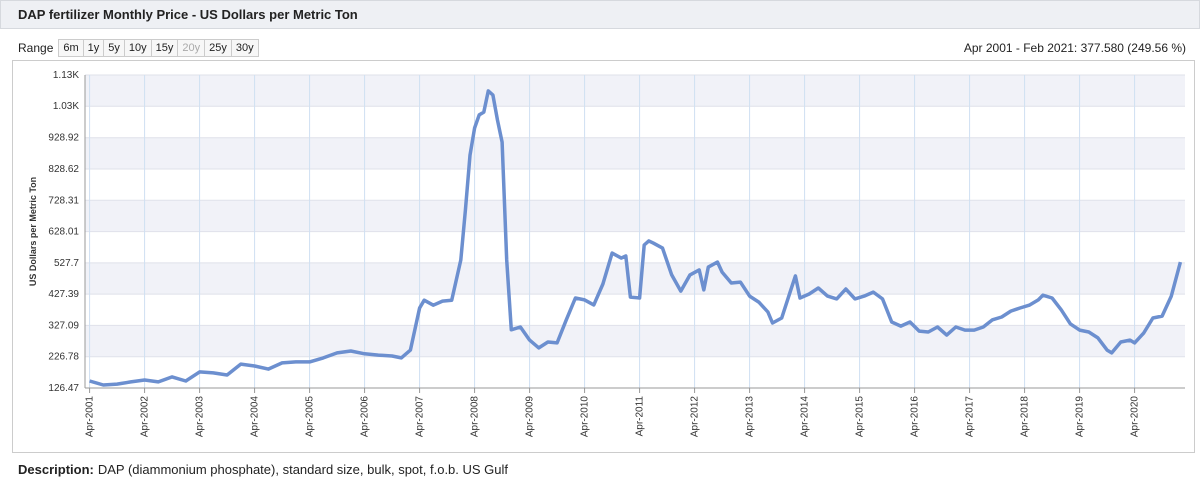 The width and height of the screenshot is (1200, 482). Describe the element at coordinates (1074, 48) in the screenshot. I see `summary: Apr 2001 - Feb 2021: 377.580 (249.56 %)` at that location.